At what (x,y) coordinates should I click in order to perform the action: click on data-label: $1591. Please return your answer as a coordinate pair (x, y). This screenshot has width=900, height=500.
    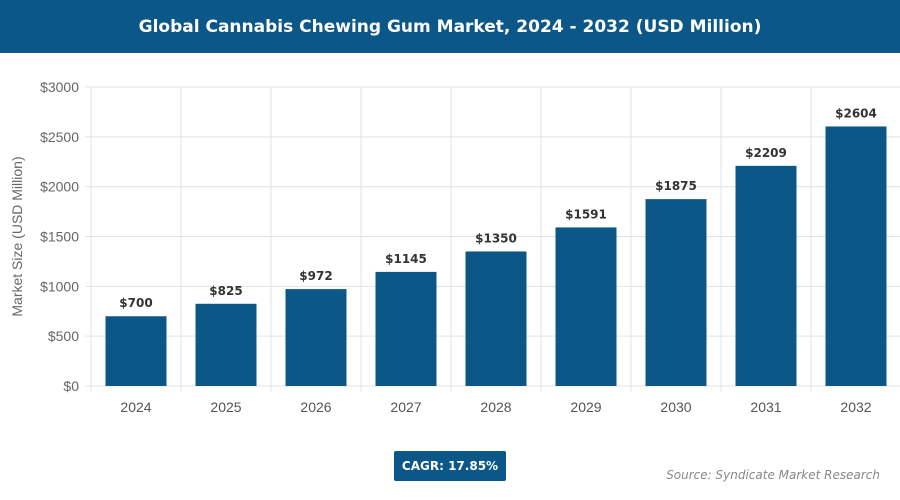
    Looking at the image, I should click on (586, 214).